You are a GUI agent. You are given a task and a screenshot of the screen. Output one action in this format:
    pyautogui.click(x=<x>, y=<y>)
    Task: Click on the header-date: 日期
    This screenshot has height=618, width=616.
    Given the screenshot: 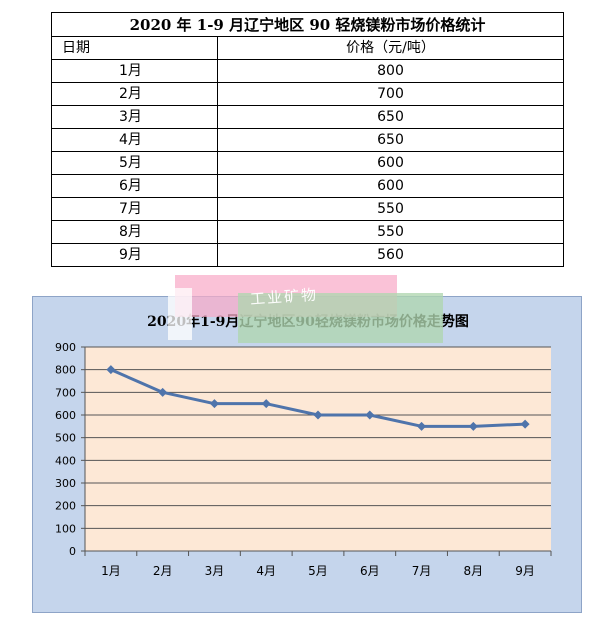 What is the action you would take?
    pyautogui.click(x=134, y=48)
    